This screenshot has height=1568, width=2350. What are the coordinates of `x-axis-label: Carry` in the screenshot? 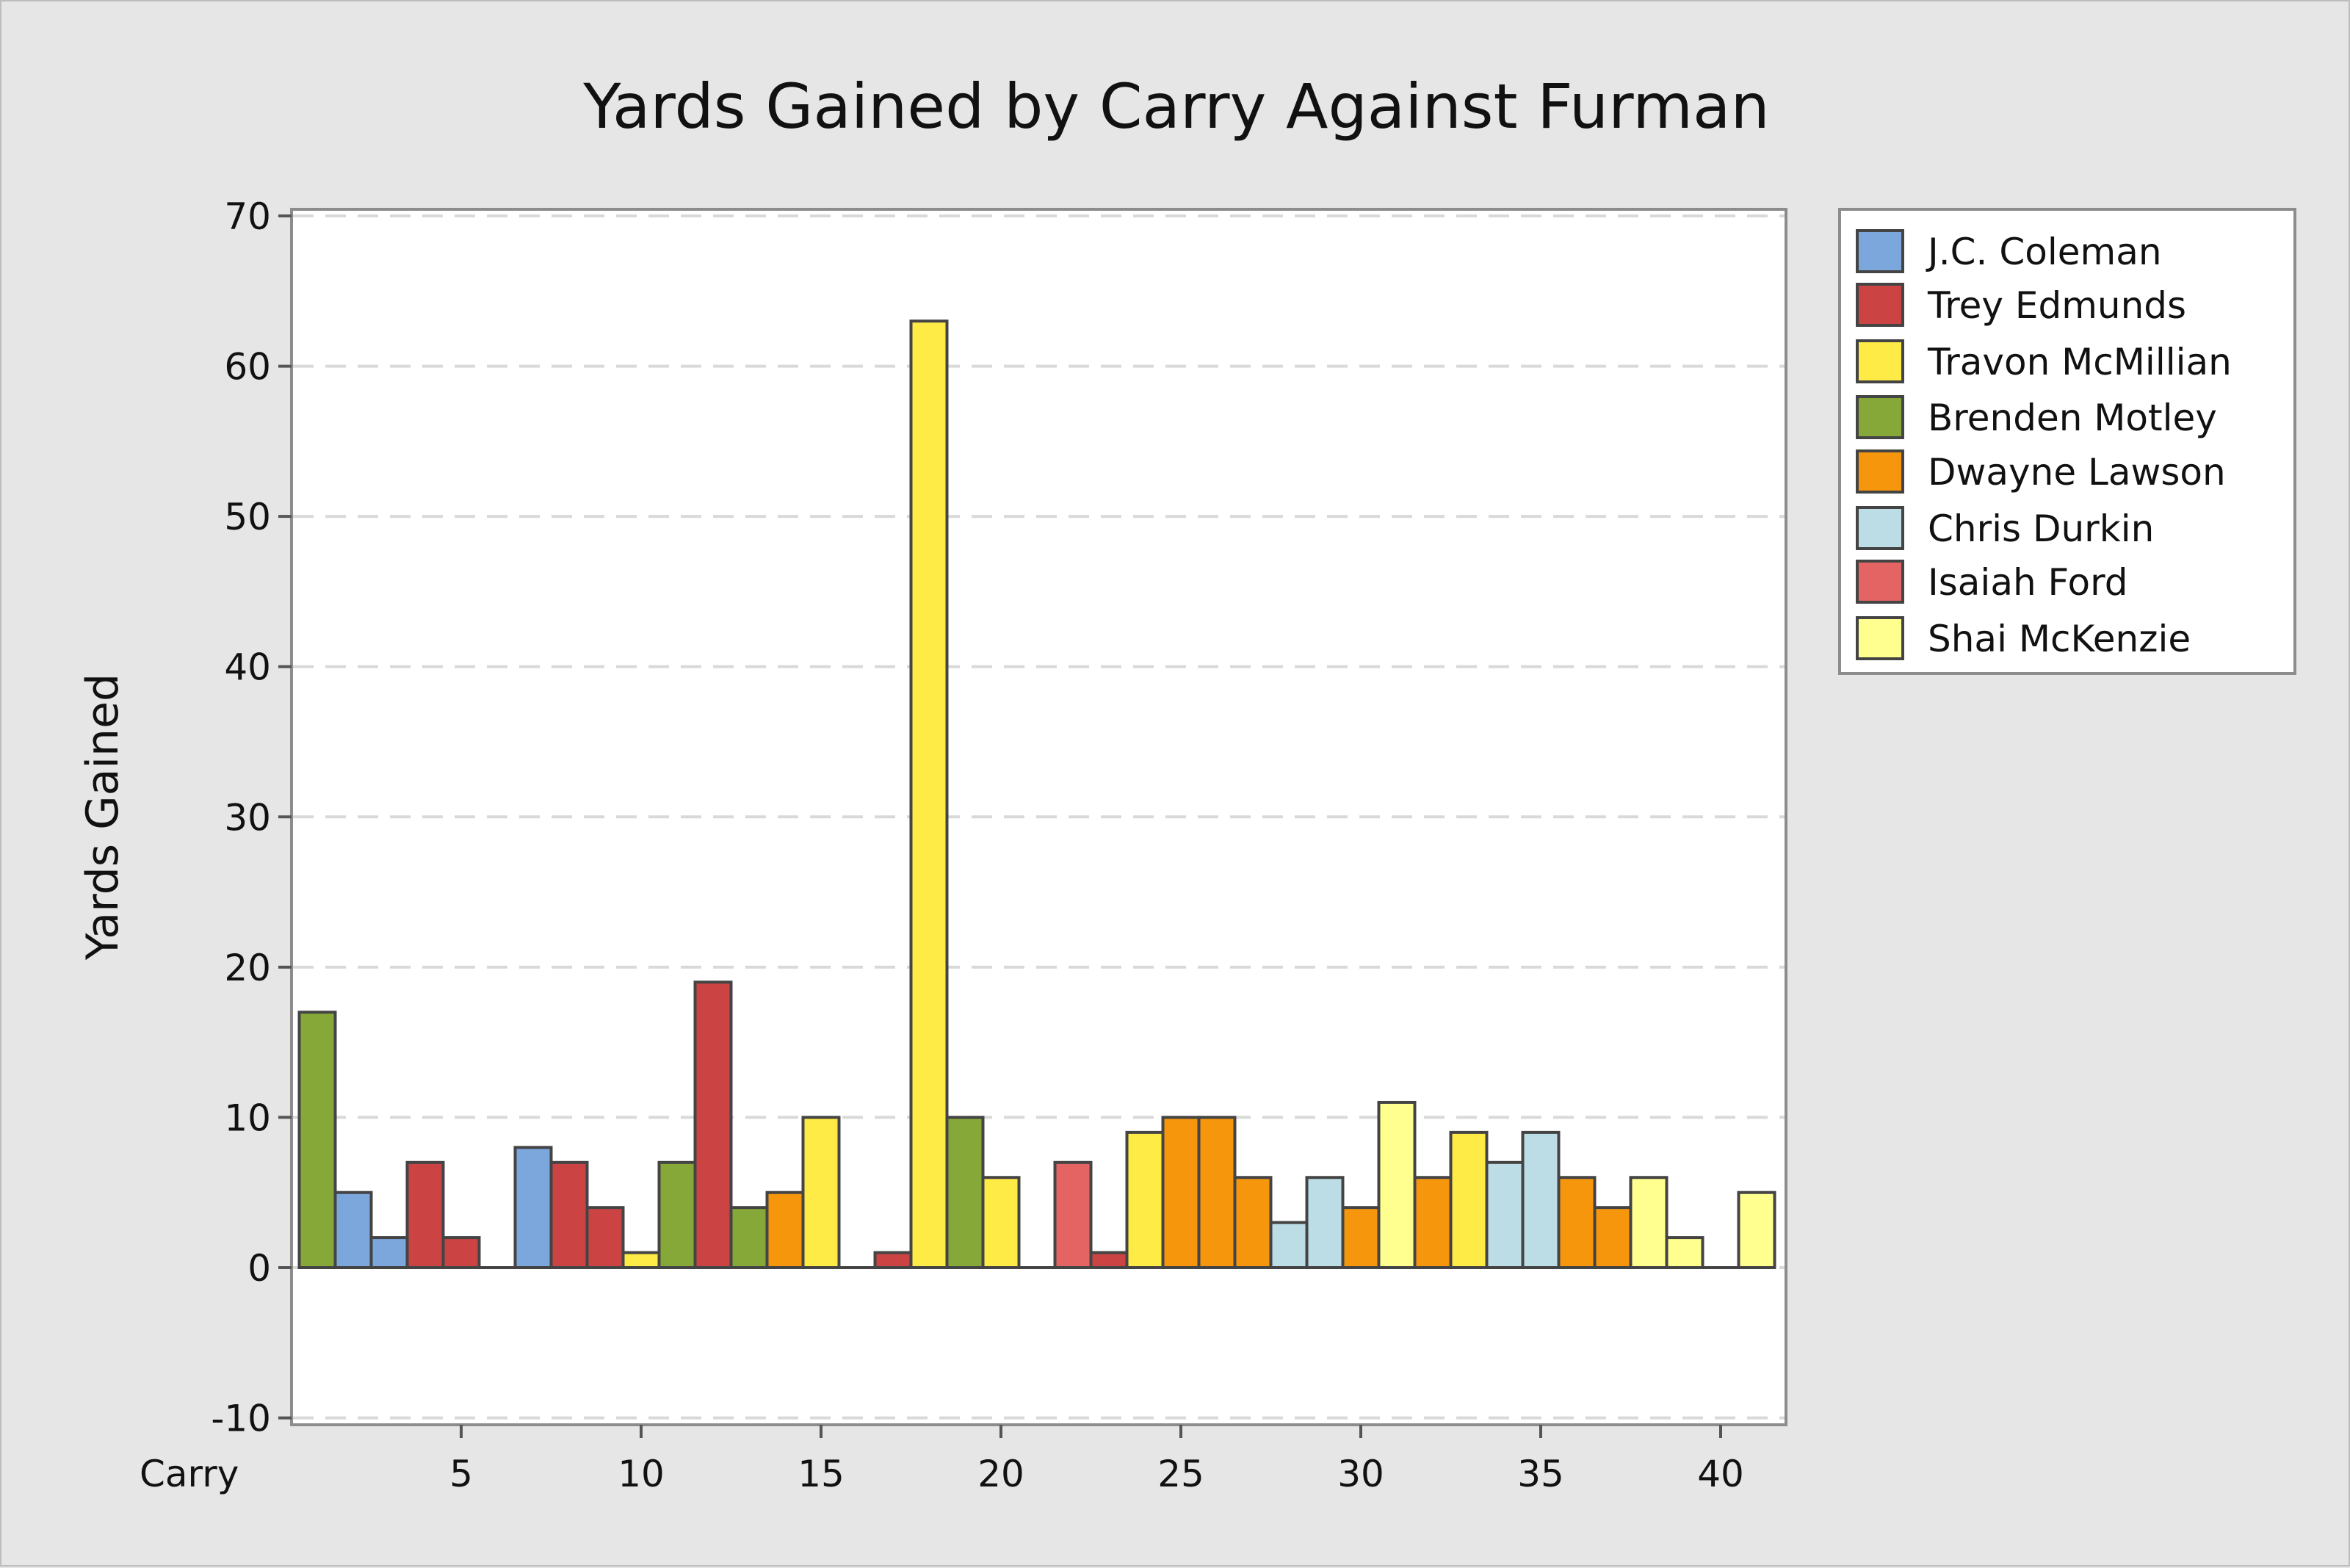 It's located at (189, 1474).